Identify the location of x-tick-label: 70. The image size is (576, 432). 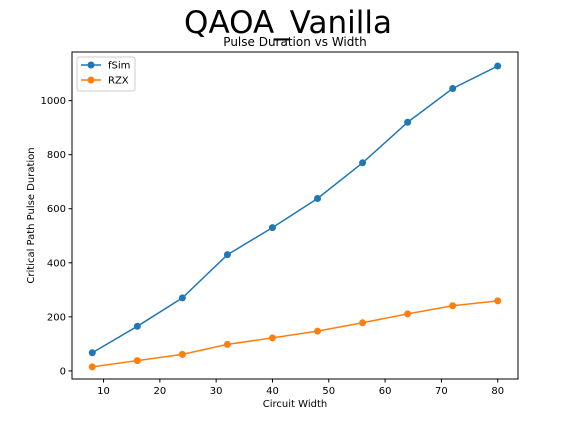
(441, 391).